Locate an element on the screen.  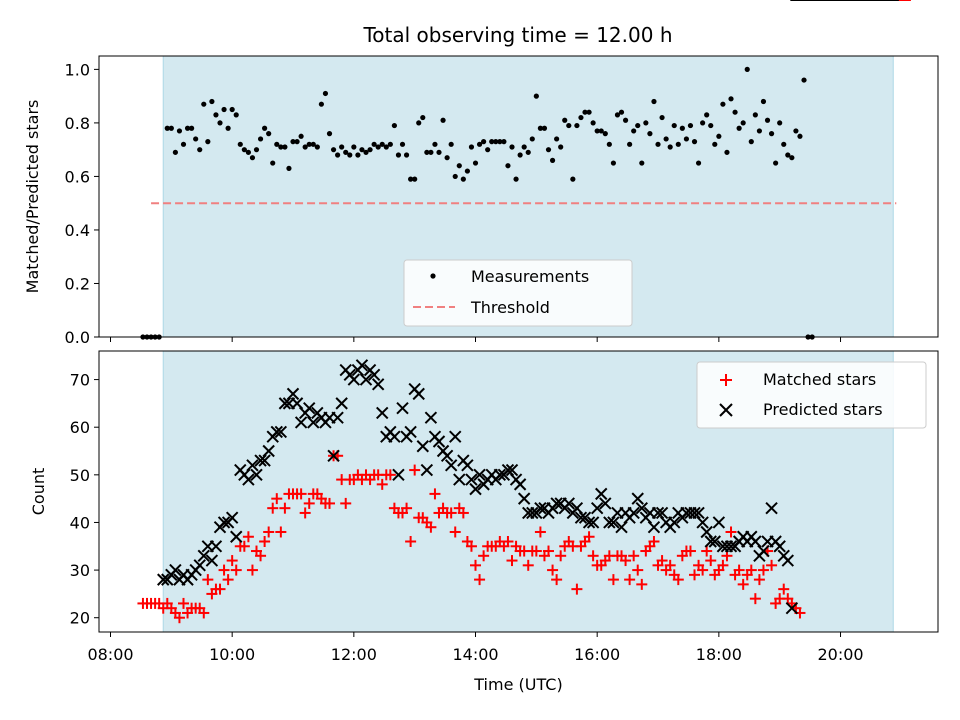
counts-y-axis: 20 30 40 50 60 70 is located at coordinates (84, 499).